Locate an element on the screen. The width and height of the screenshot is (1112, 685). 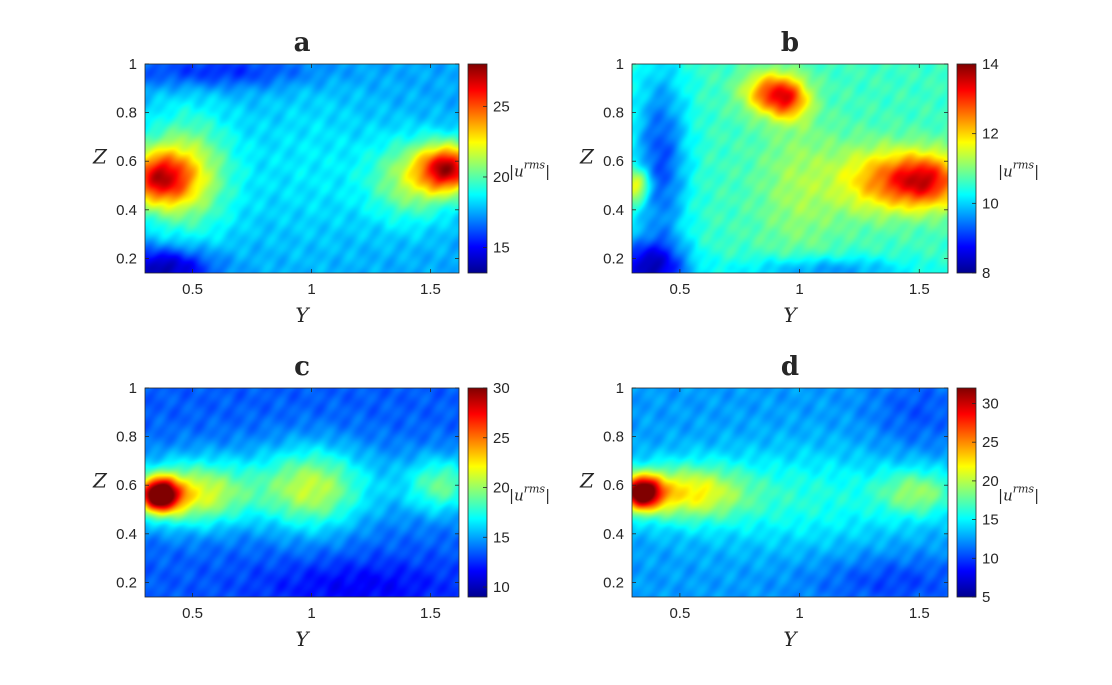
heatmap-field-c is located at coordinates (302, 492).